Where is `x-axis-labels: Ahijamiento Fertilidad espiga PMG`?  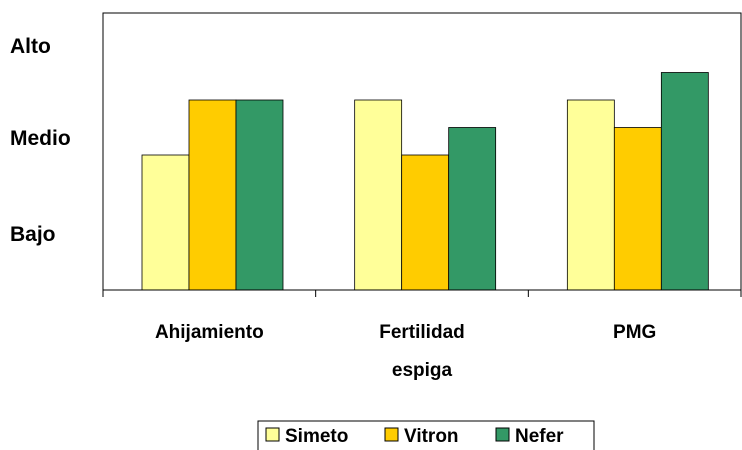 x-axis-labels: Ahijamiento Fertilidad espiga PMG is located at coordinates (405, 351).